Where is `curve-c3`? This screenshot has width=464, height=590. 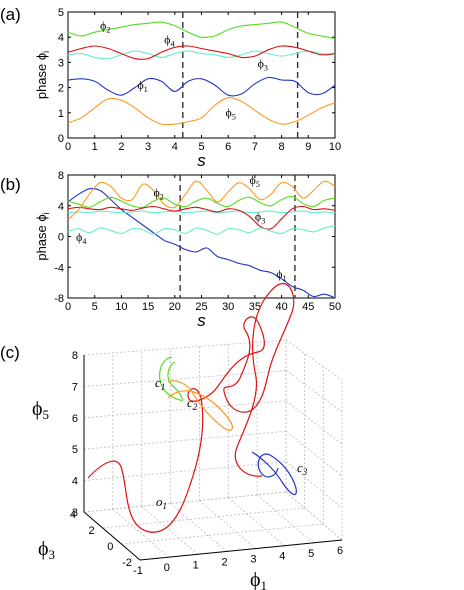
curve-c3 is located at coordinates (274, 473).